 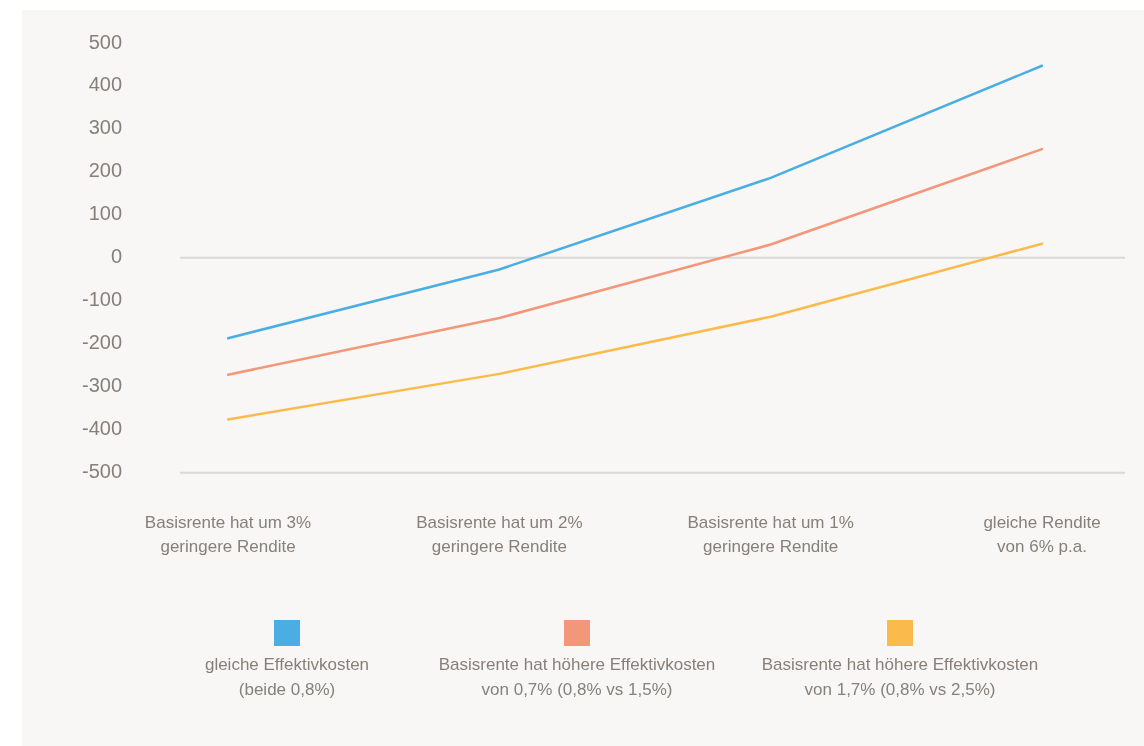 I want to click on y-tick-label: -200, so click(x=102, y=342).